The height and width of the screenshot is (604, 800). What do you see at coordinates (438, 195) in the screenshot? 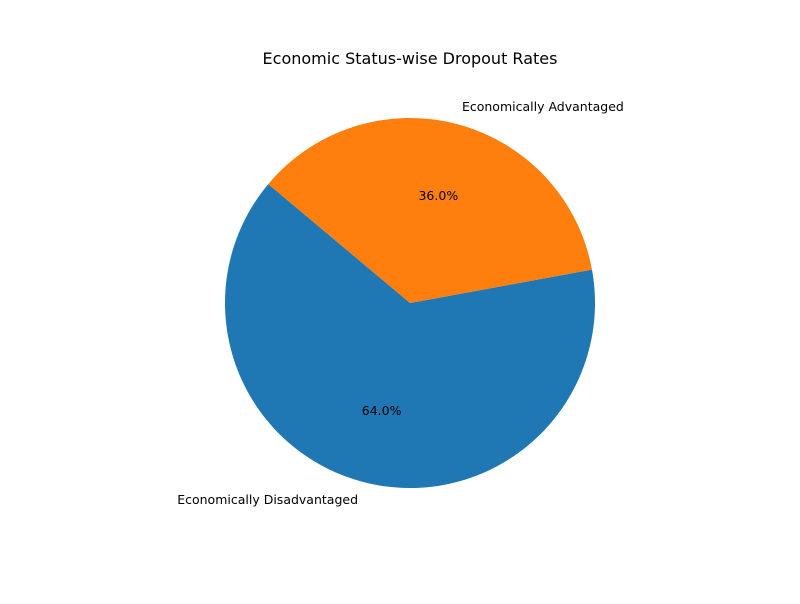
I see `slice-percent-economically-advantaged: 36.0%` at bounding box center [438, 195].